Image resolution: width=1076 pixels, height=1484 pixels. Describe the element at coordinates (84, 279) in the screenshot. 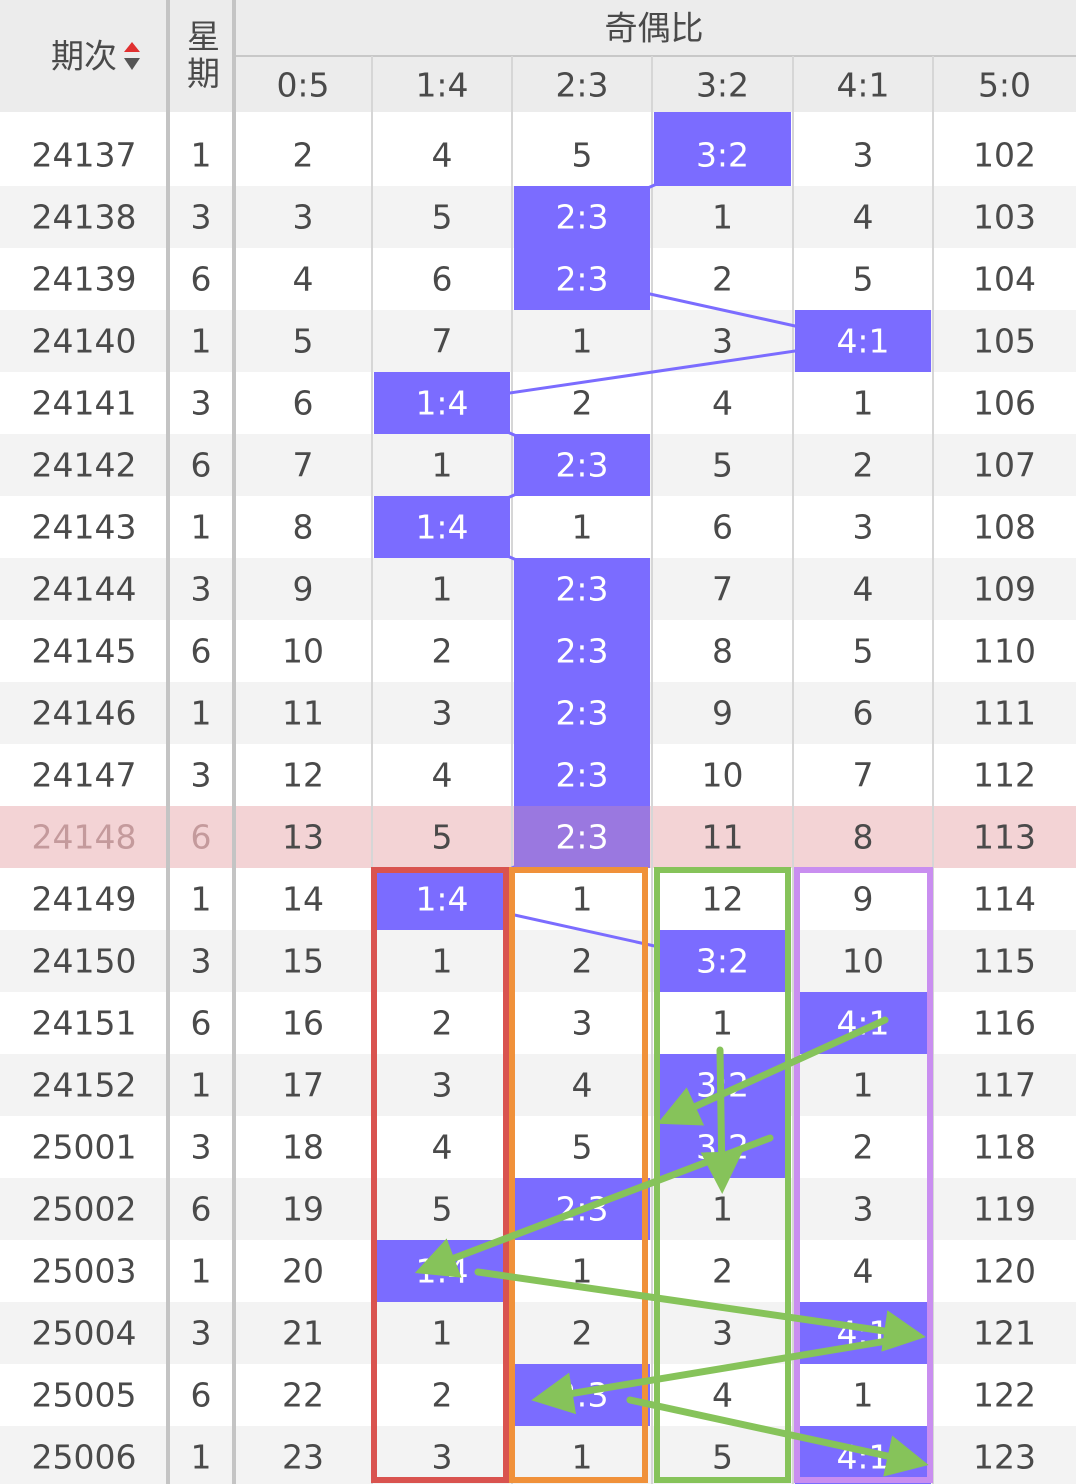

I see `period: 24139` at that location.